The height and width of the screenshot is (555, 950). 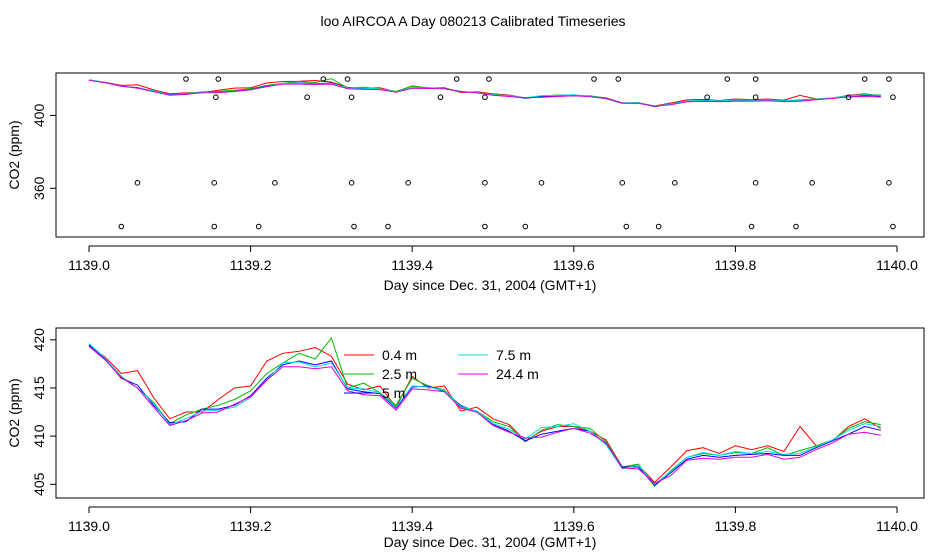 What do you see at coordinates (44, 152) in the screenshot?
I see `y-axis-top: 360 400` at bounding box center [44, 152].